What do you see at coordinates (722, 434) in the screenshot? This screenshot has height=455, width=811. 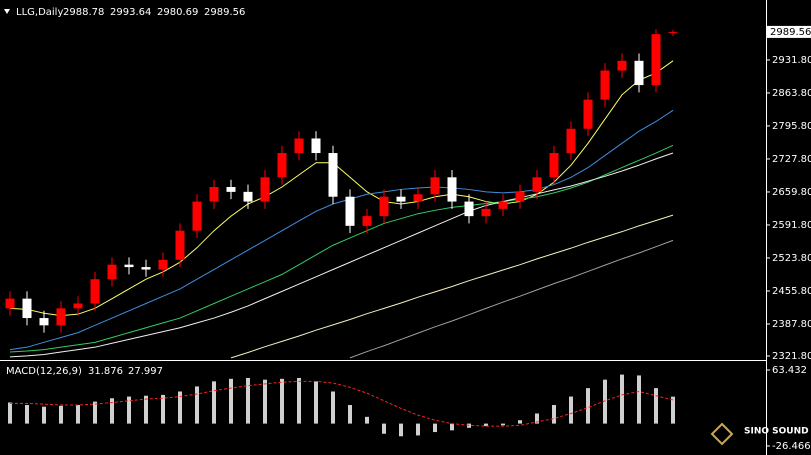 I see `logo-icon` at bounding box center [722, 434].